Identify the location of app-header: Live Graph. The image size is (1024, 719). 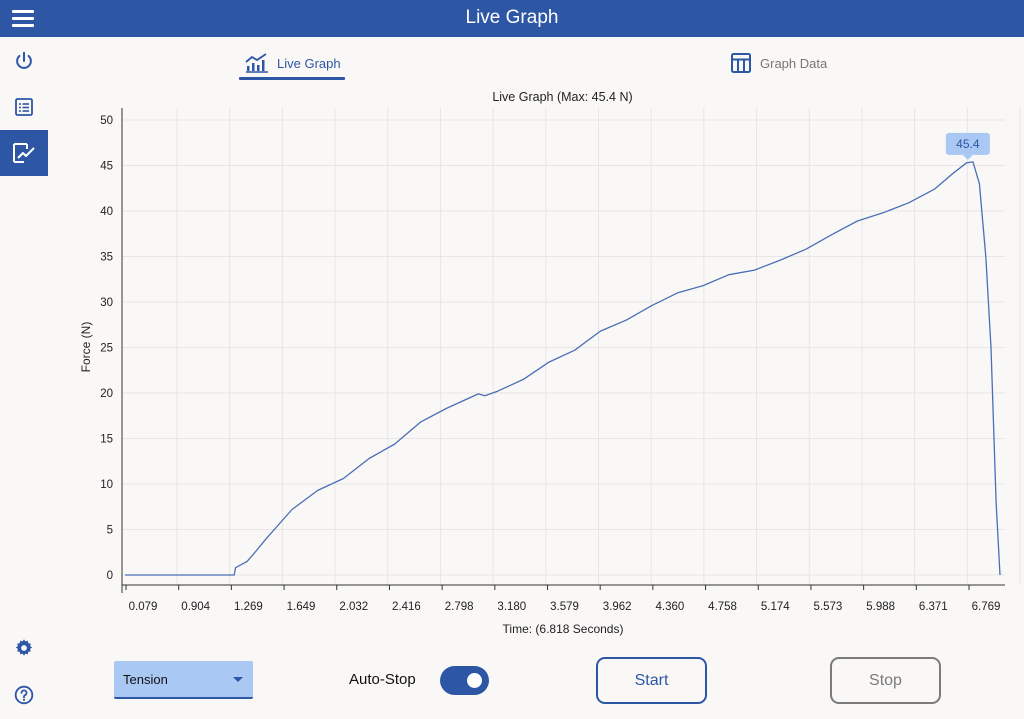
(512, 18).